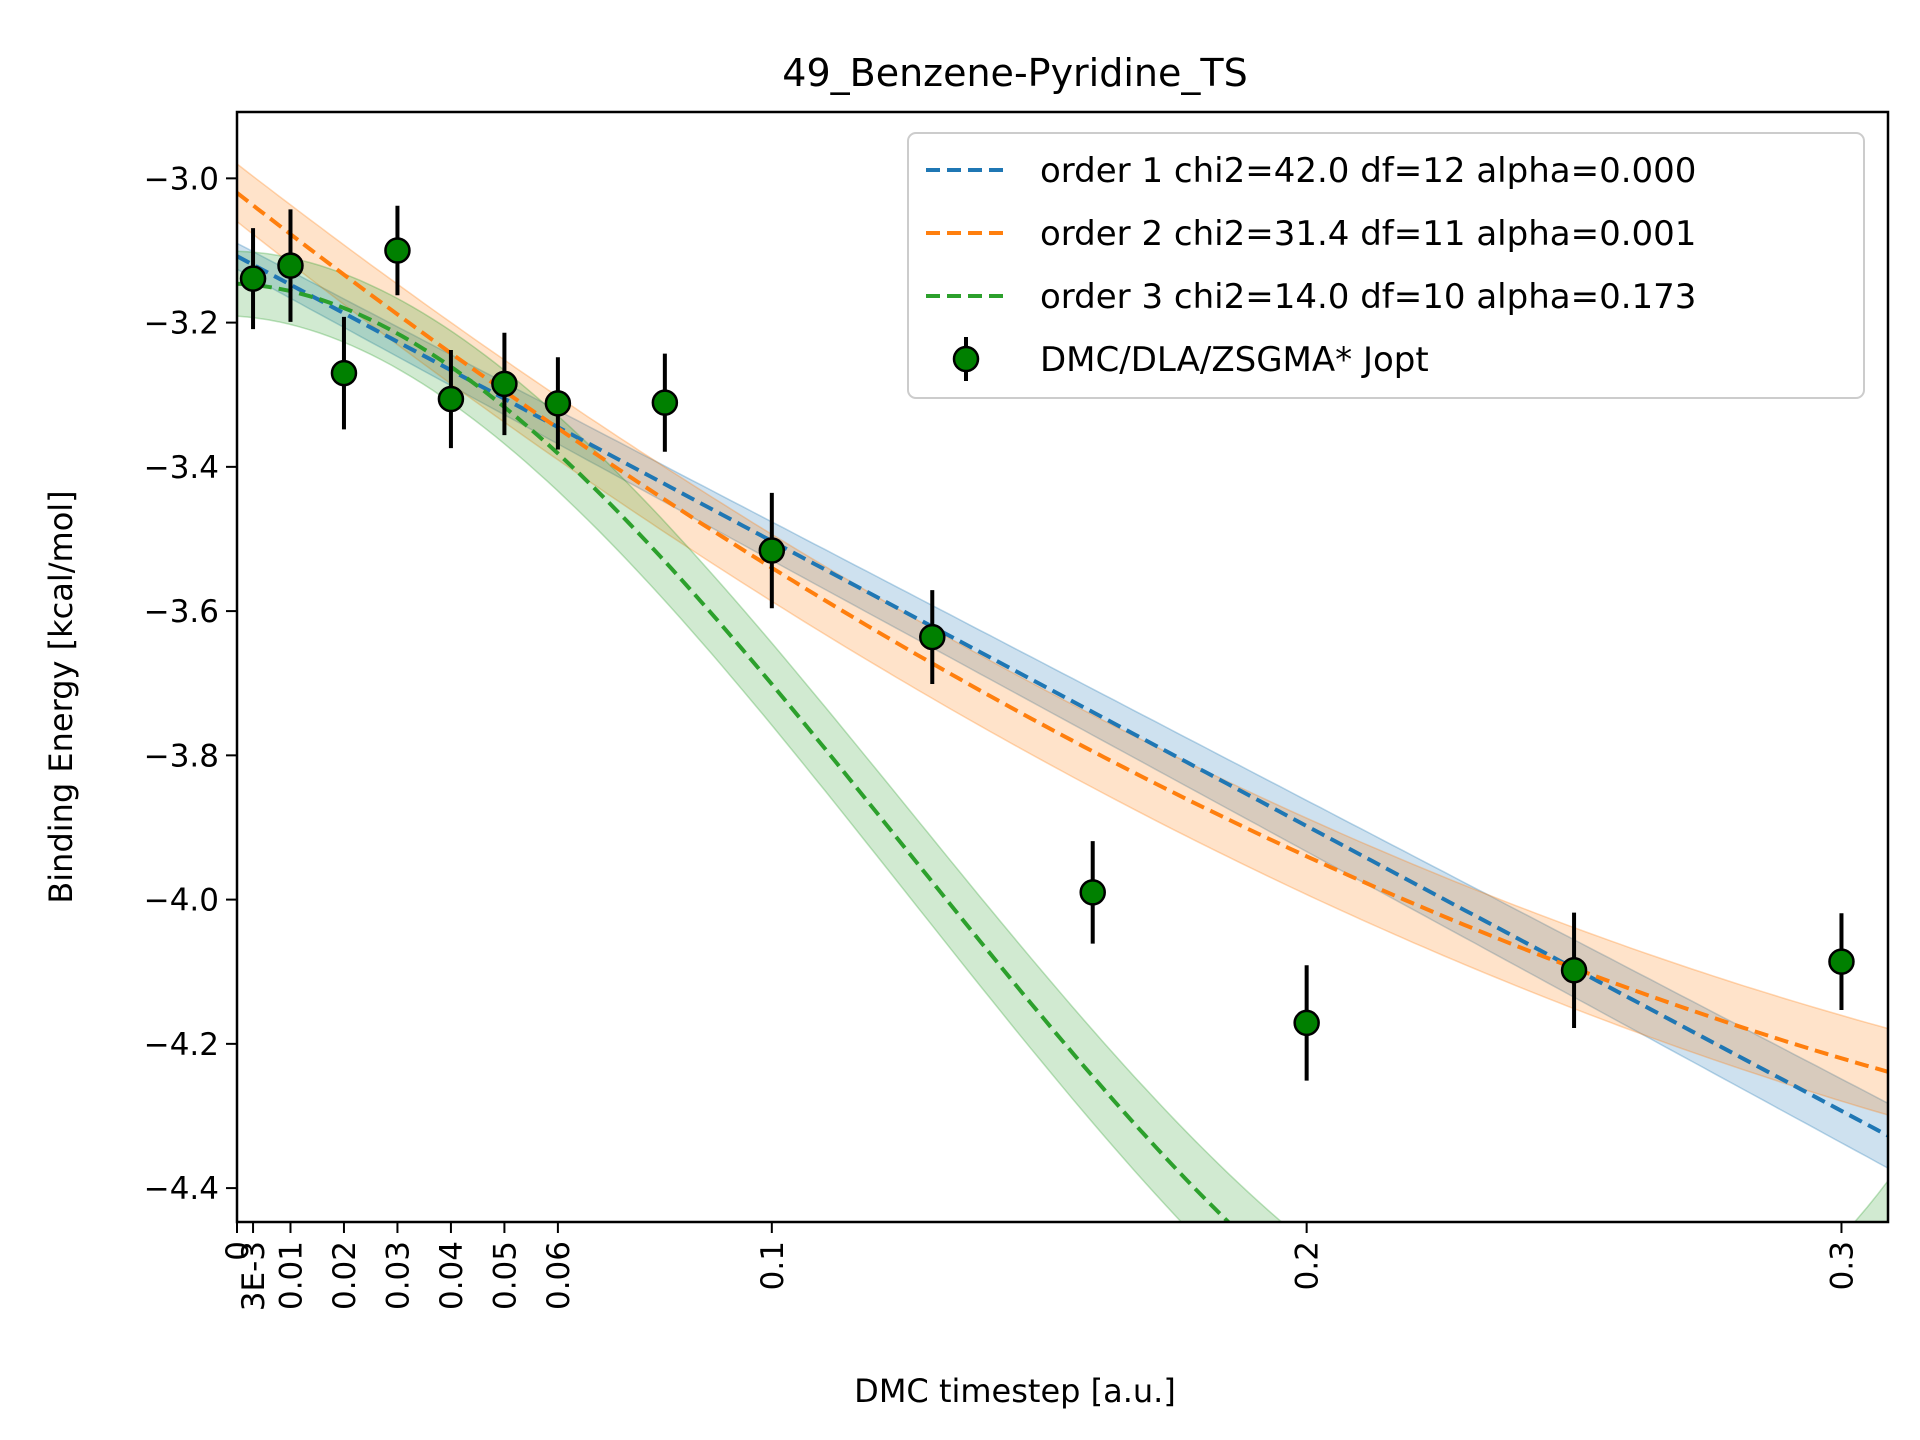 This screenshot has width=1920, height=1440. What do you see at coordinates (181, 468) in the screenshot?
I see `y-tick-label: −3.4` at bounding box center [181, 468].